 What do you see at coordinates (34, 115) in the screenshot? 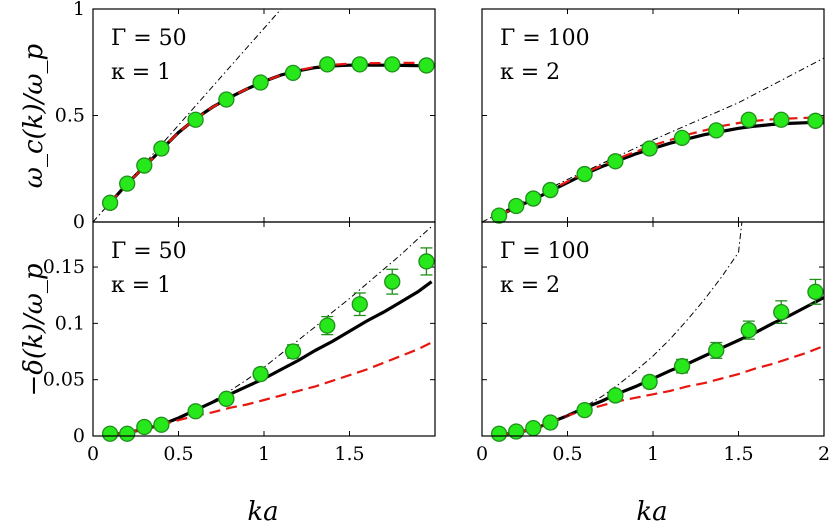
I see `y-axis-label-top: ω_c(k)/ω_p` at bounding box center [34, 115].